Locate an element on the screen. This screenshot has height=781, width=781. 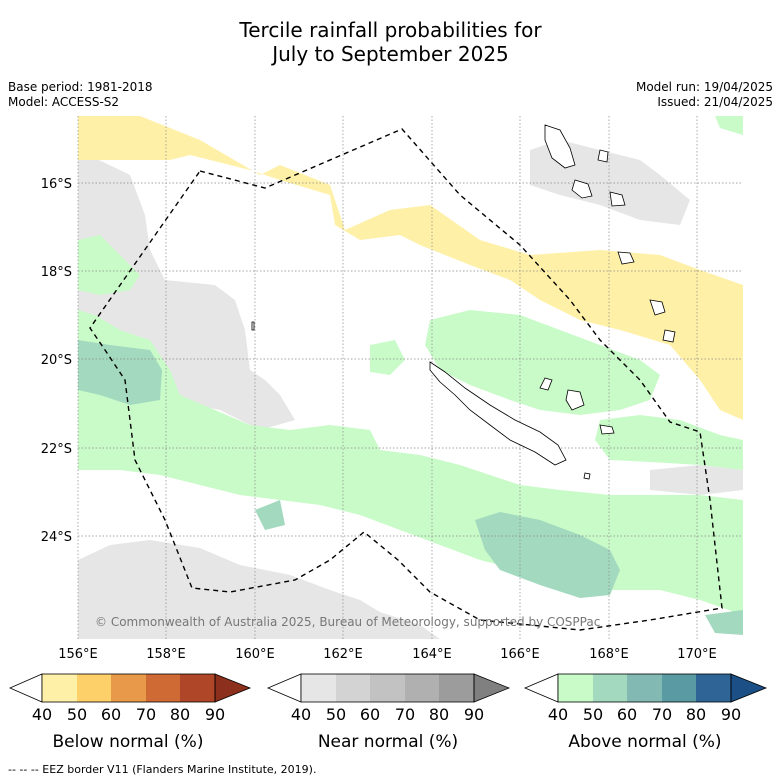
lon-label-168e: 168°E is located at coordinates (609, 654).